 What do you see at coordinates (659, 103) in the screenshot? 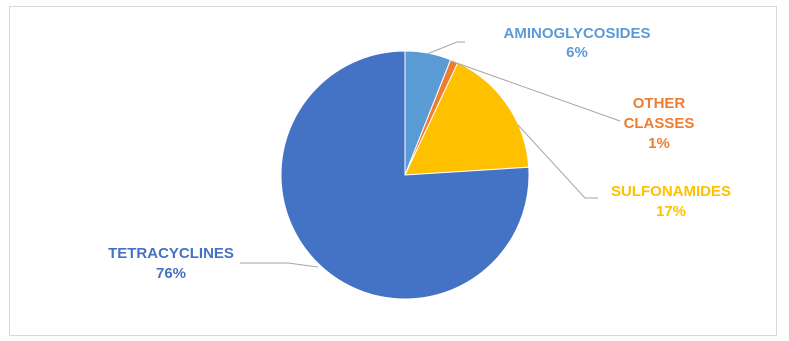
I see `data-label-category: OTHER` at bounding box center [659, 103].